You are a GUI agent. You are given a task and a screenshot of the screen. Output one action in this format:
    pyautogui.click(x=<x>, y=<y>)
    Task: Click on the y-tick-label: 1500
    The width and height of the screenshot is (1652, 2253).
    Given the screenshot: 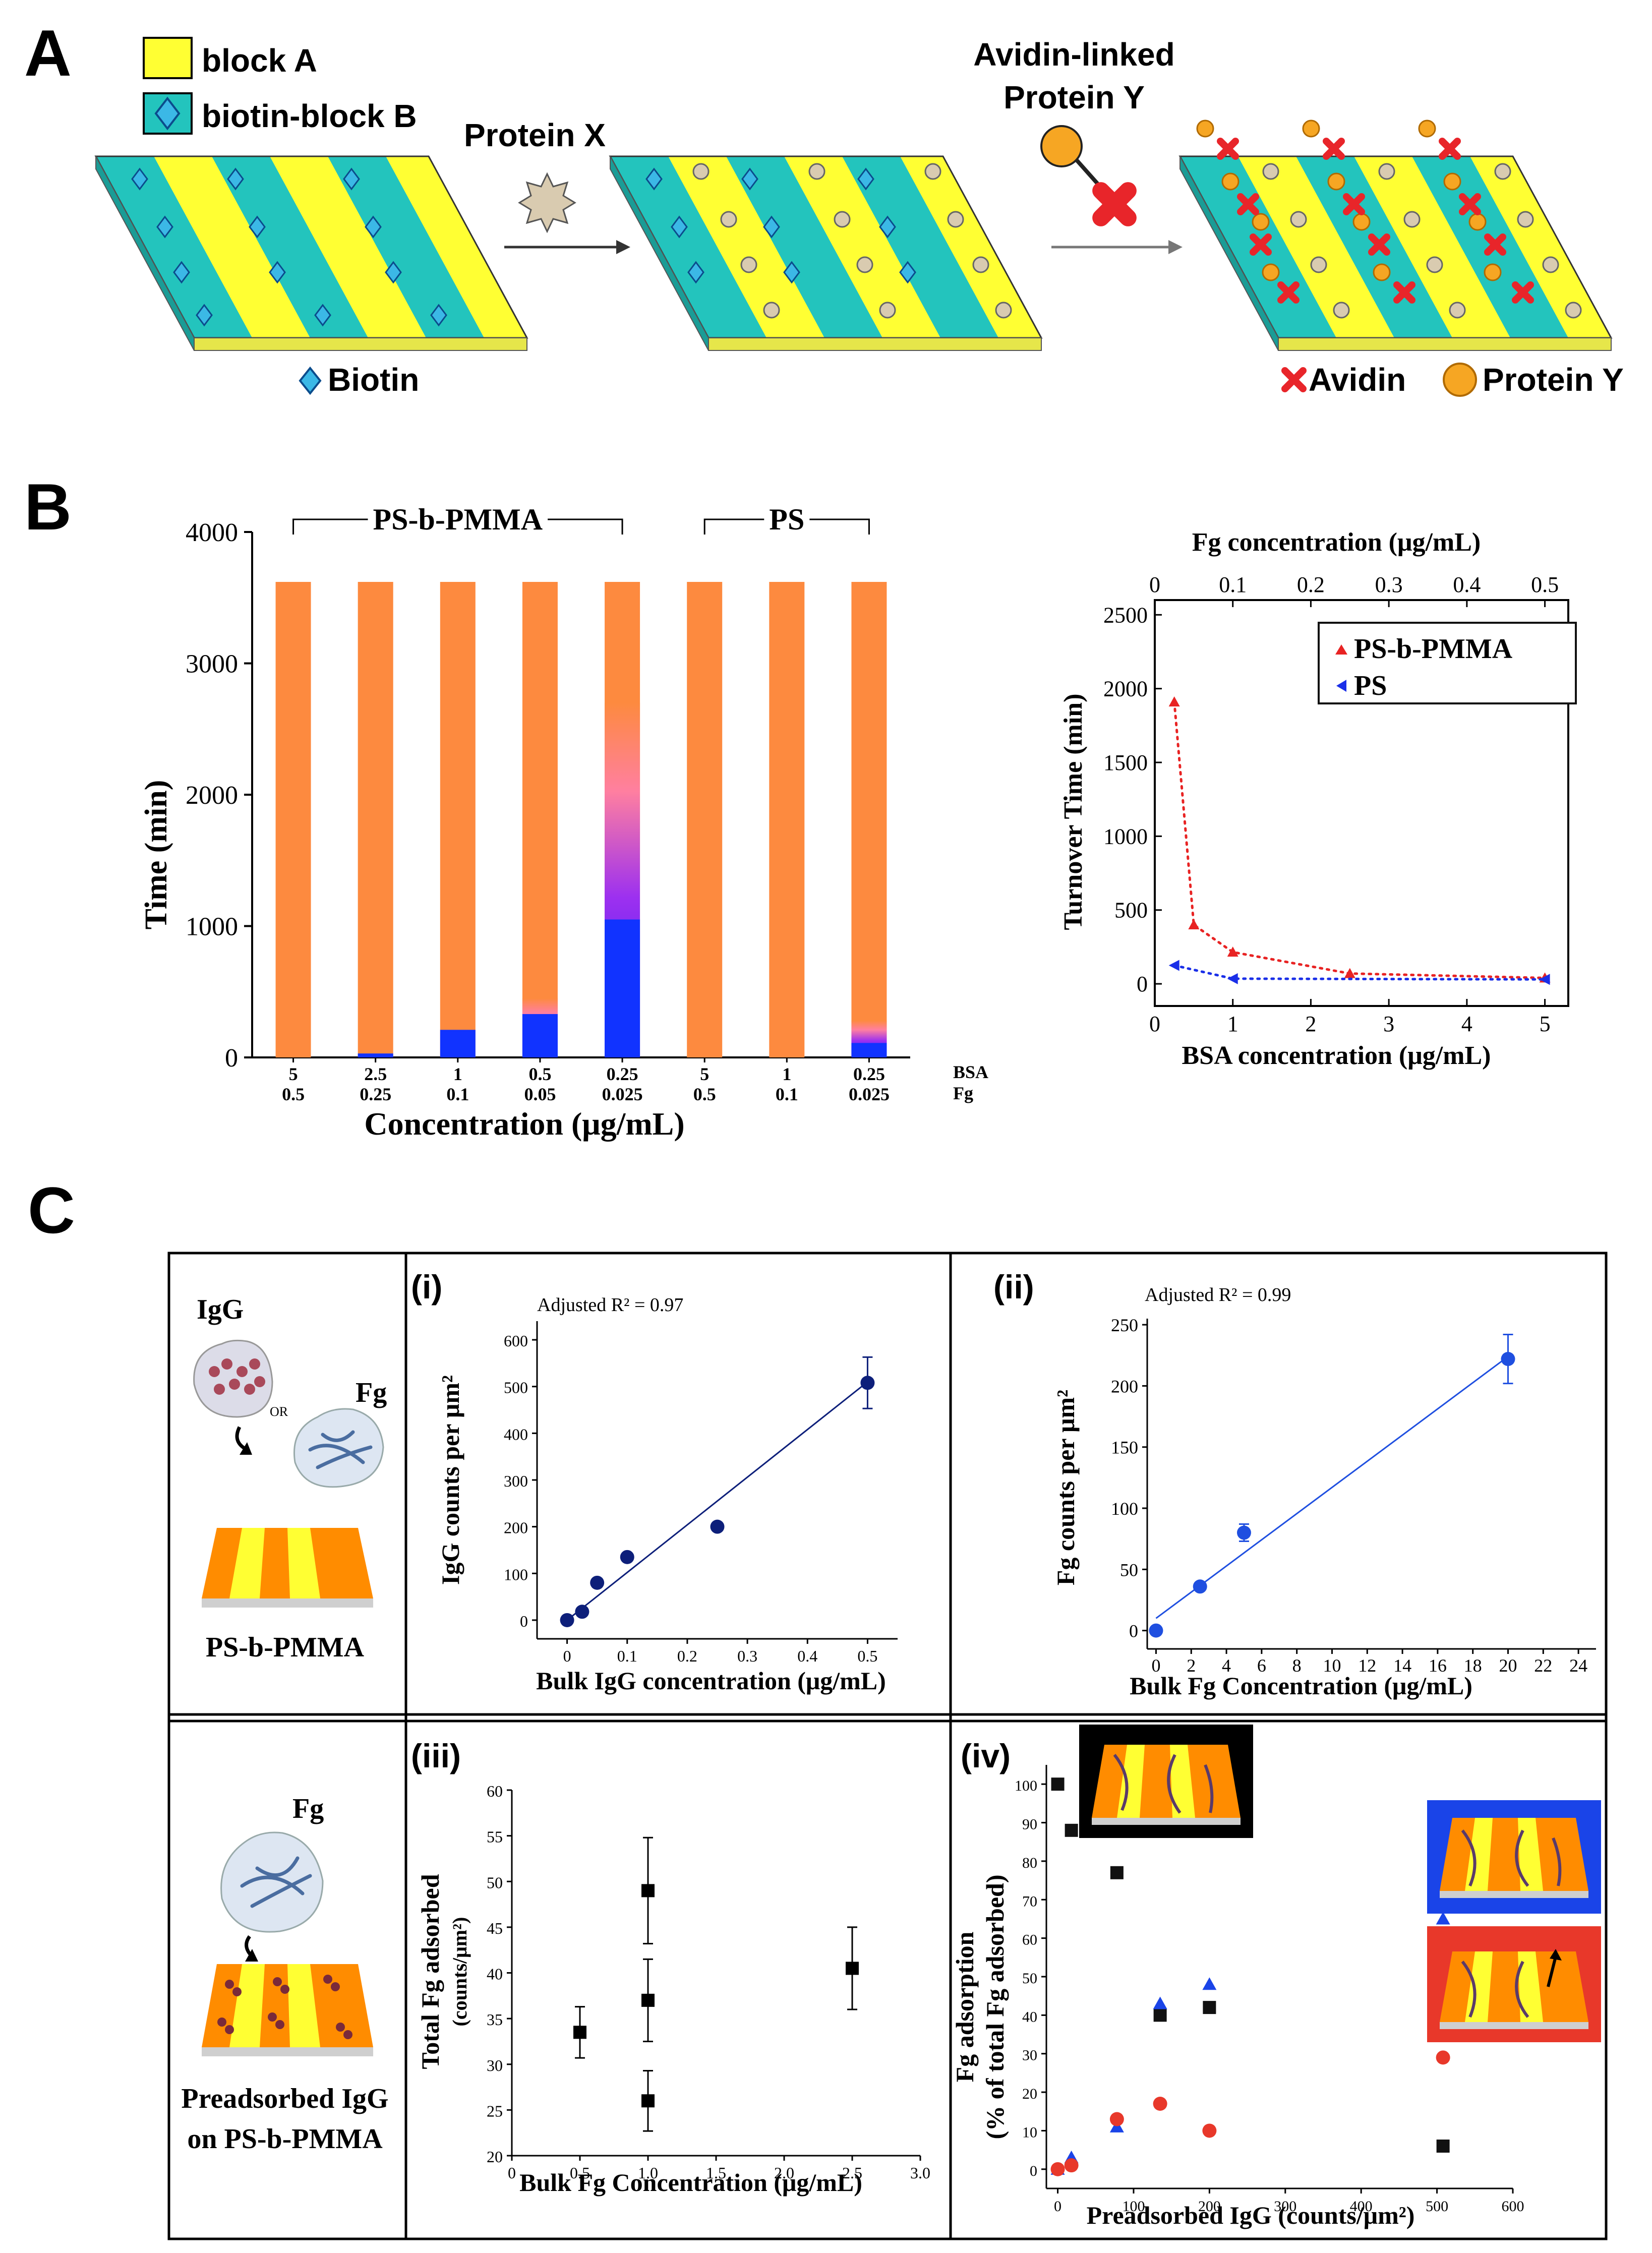 What is the action you would take?
    pyautogui.click(x=1125, y=762)
    